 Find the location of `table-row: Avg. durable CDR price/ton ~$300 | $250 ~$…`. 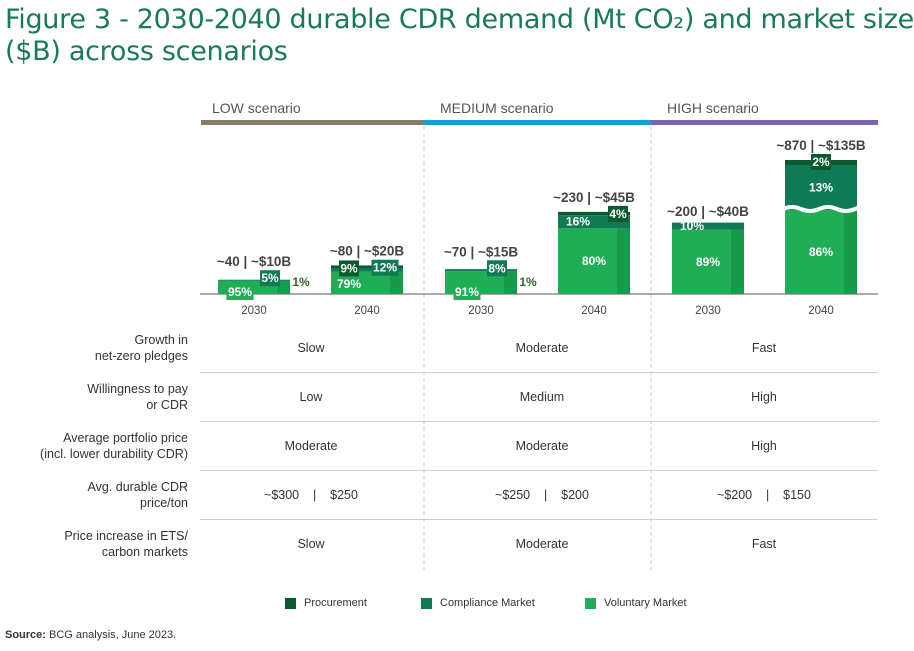

table-row: Avg. durable CDR price/ton ~$300 | $250 ~$… is located at coordinates (440, 494).